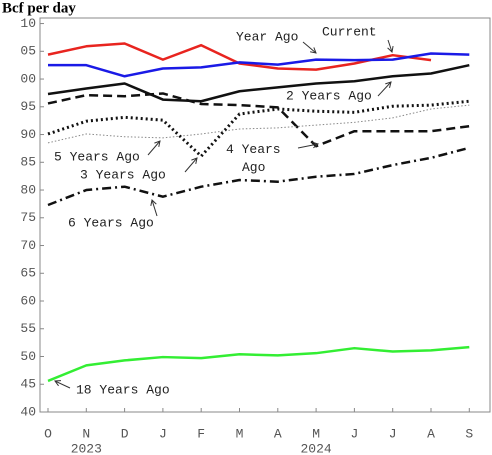 The height and width of the screenshot is (455, 492). I want to click on series-annotation: 5 Years Ago, so click(97, 156).